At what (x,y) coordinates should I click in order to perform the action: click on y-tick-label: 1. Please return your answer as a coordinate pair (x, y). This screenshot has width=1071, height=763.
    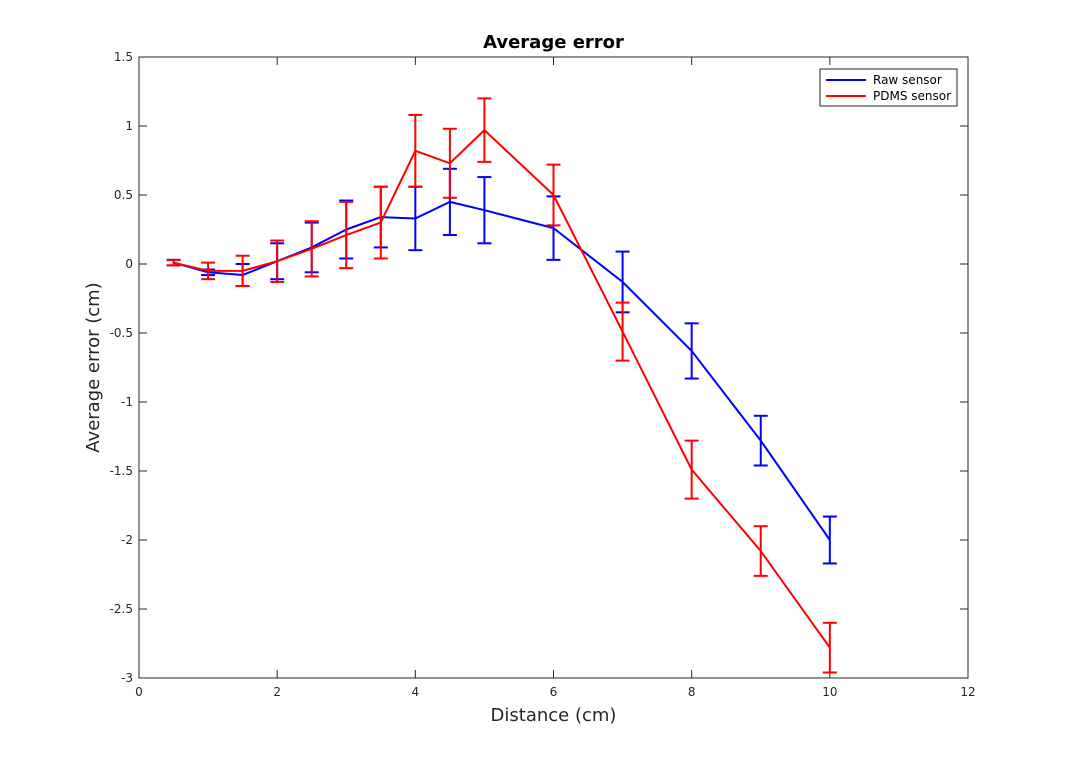
    Looking at the image, I should click on (129, 126).